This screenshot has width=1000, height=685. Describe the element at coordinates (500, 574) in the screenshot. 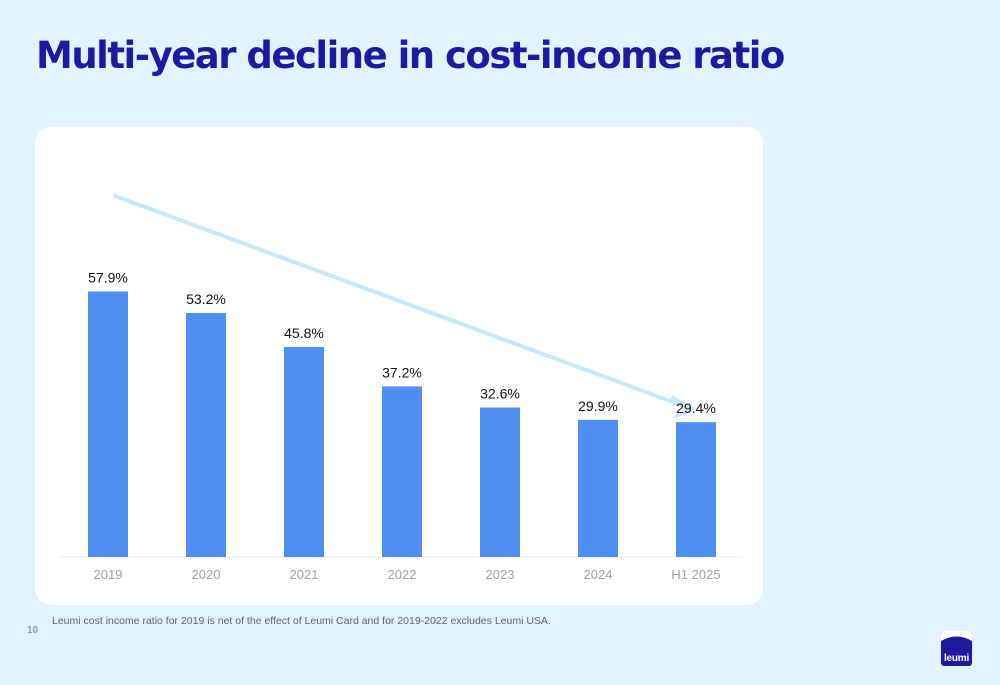

I see `x-tick-label: 2023` at that location.